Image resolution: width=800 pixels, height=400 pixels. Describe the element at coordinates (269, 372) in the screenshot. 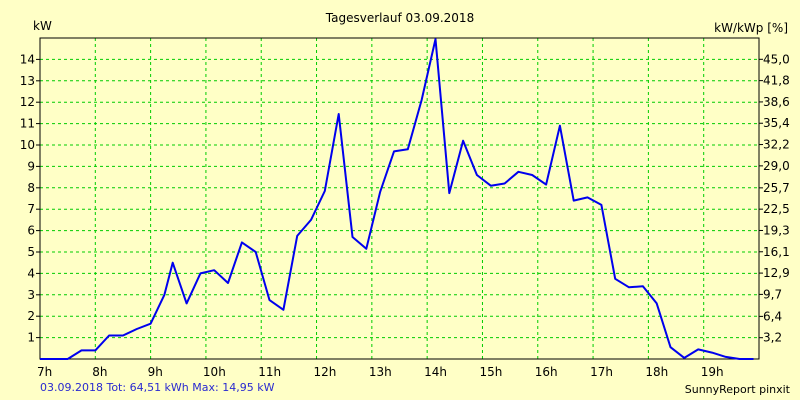

I see `x-tick-label: 11h` at that location.